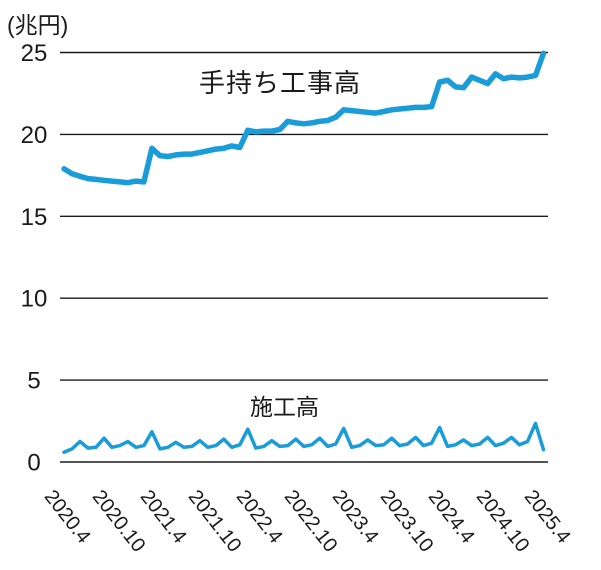 Image resolution: width=601 pixels, height=570 pixels. What do you see at coordinates (34, 299) in the screenshot?
I see `y-tick-label: 10` at bounding box center [34, 299].